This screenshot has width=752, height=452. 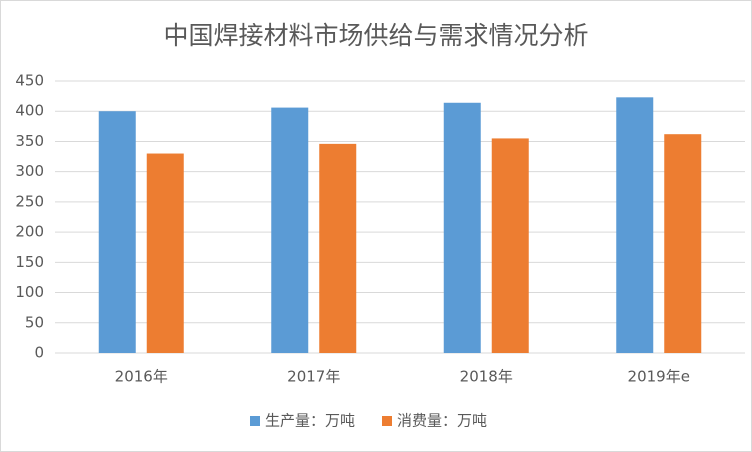 What do you see at coordinates (29, 292) in the screenshot?
I see `y-tick-label: 100` at bounding box center [29, 292].